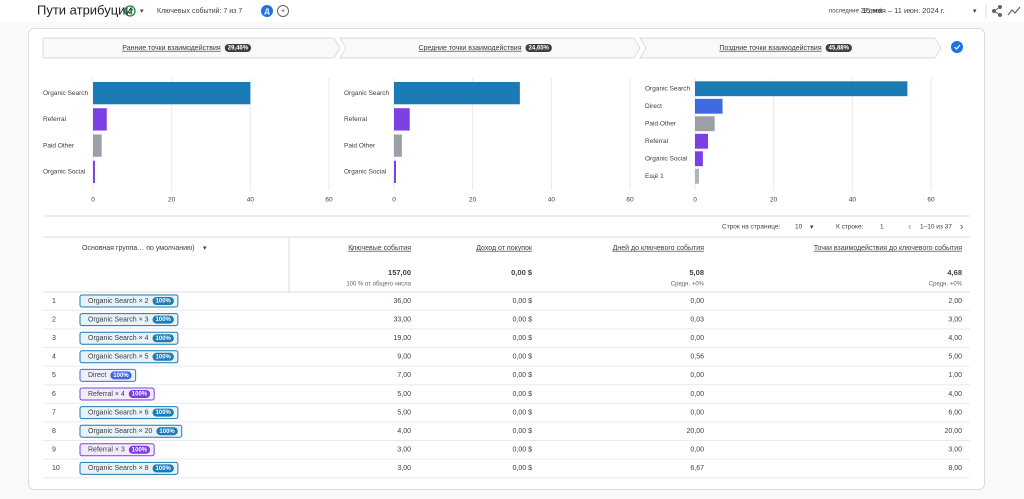 Image resolution: width=1024 pixels, height=499 pixels. What do you see at coordinates (668, 88) in the screenshot?
I see `category-label: Organic Search` at bounding box center [668, 88].